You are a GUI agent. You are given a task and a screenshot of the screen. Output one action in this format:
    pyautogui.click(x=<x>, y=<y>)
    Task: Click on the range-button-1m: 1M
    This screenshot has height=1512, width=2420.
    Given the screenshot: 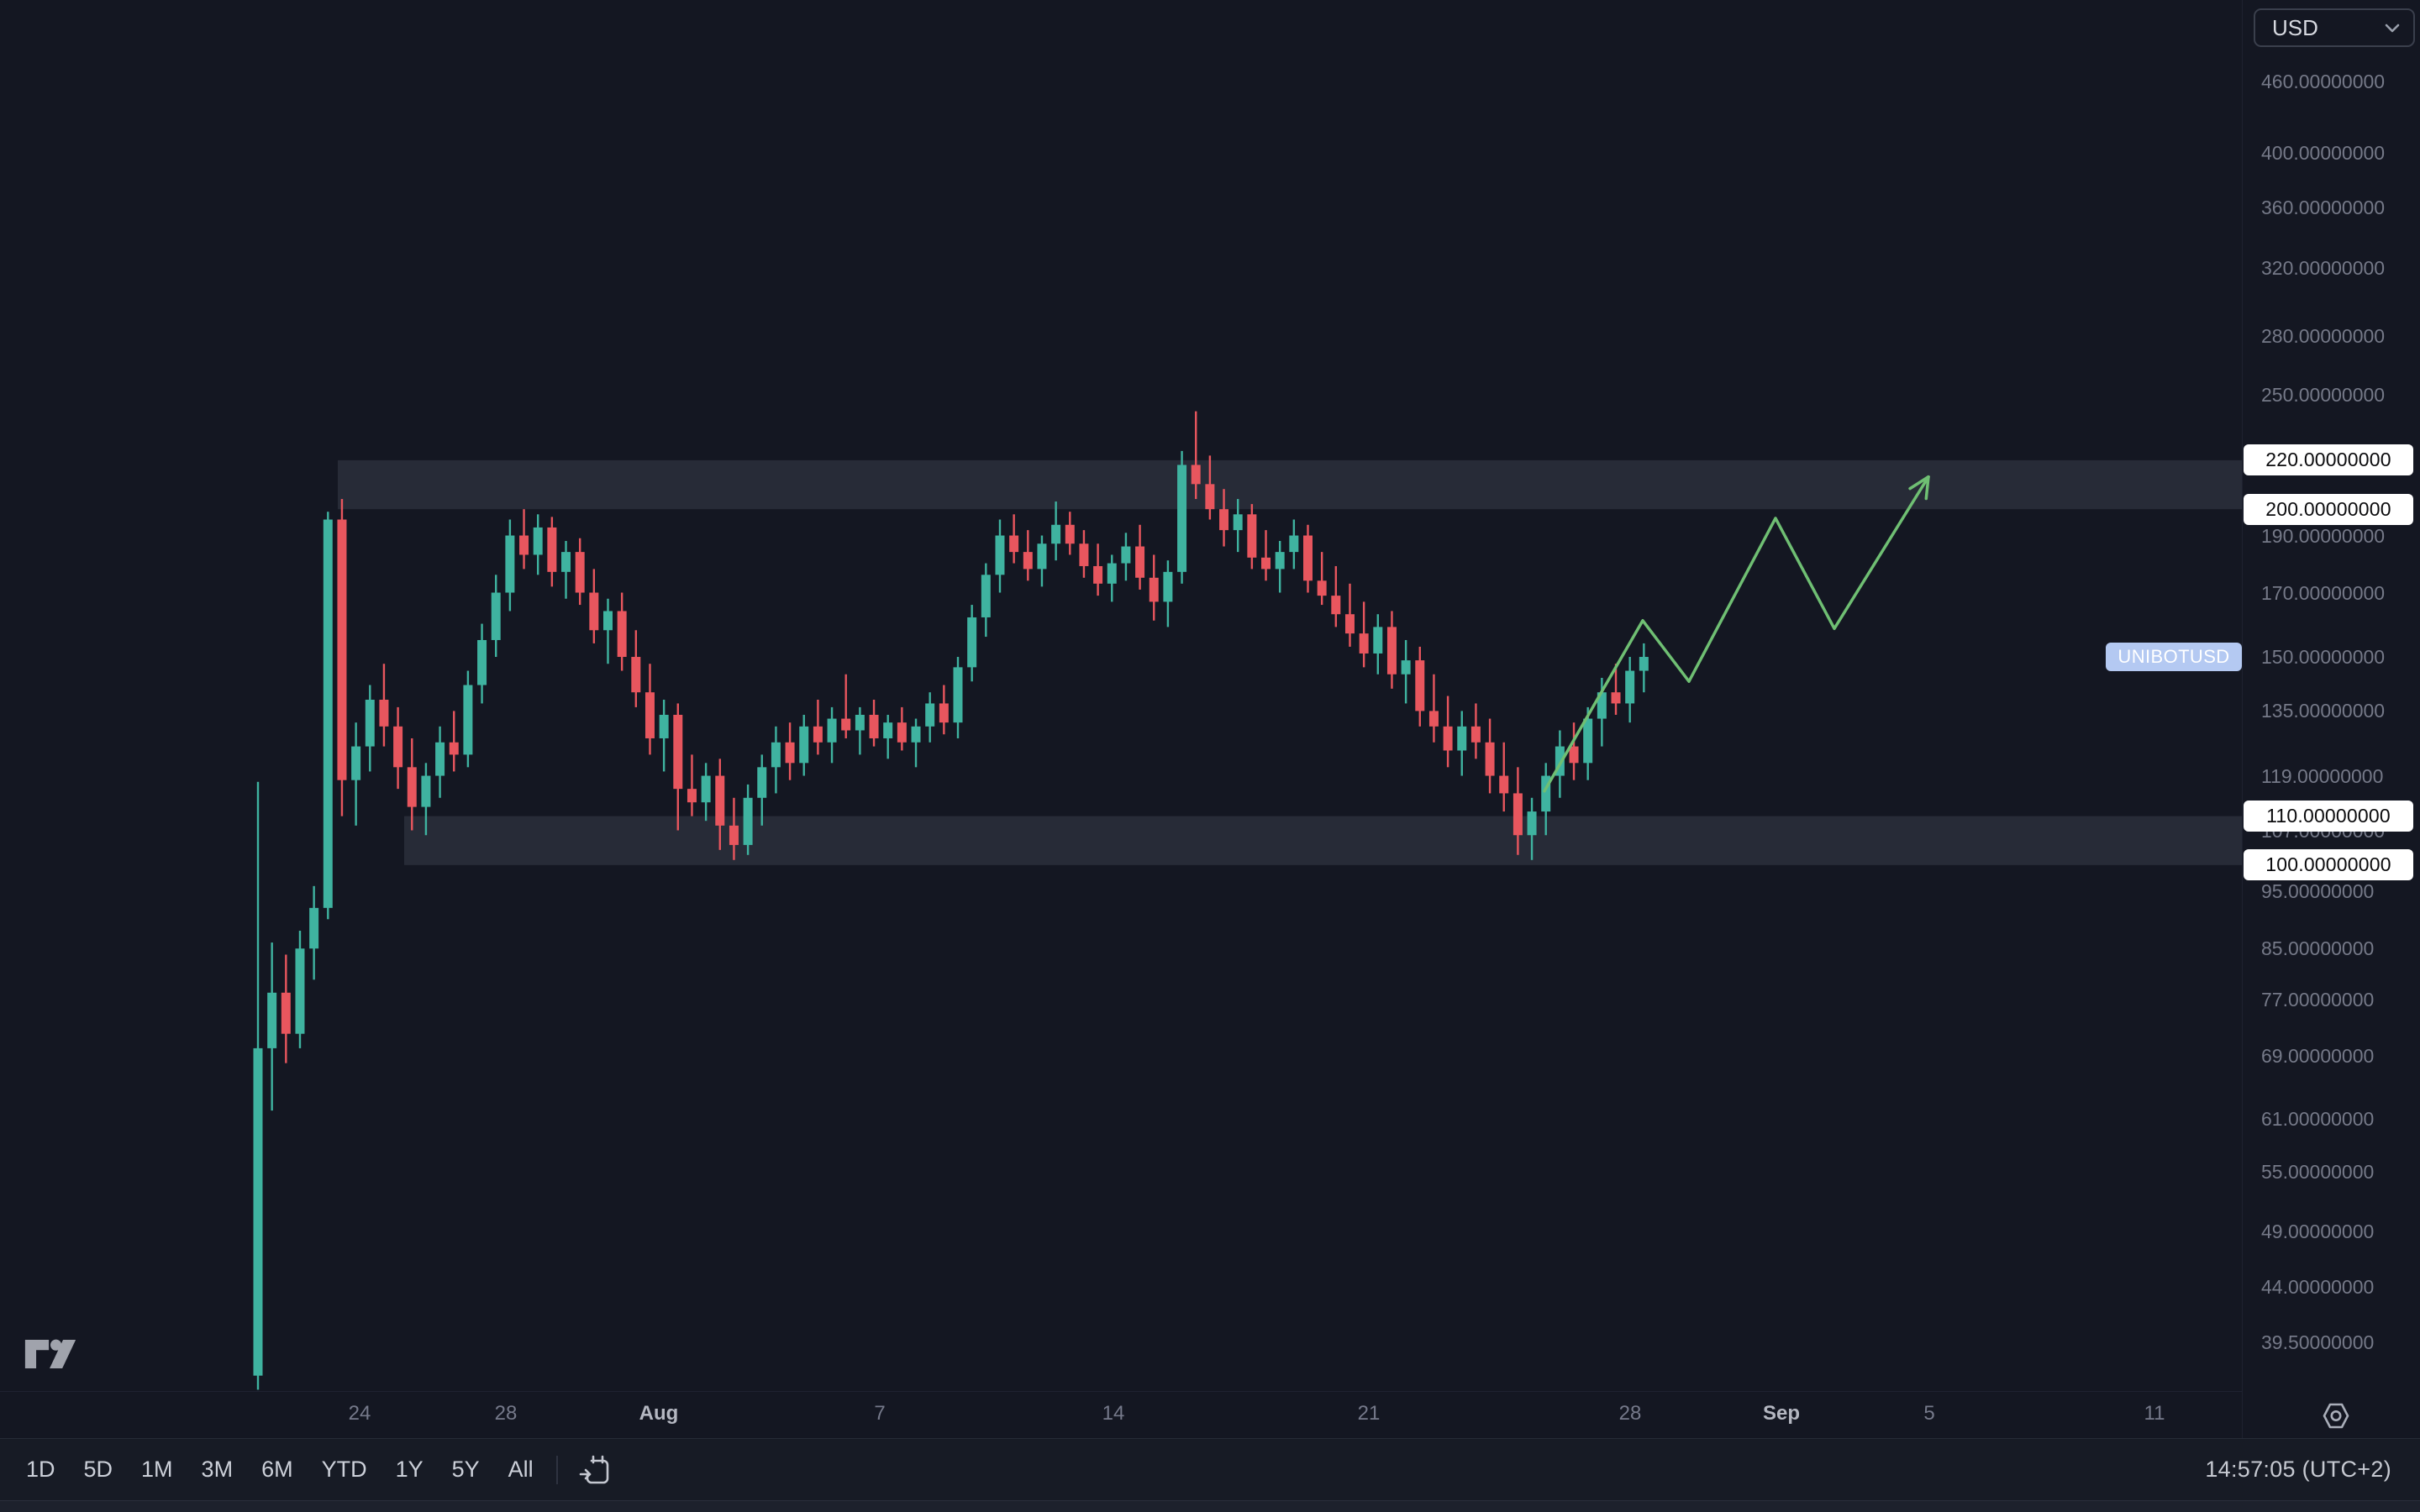 What is the action you would take?
    pyautogui.click(x=157, y=1469)
    